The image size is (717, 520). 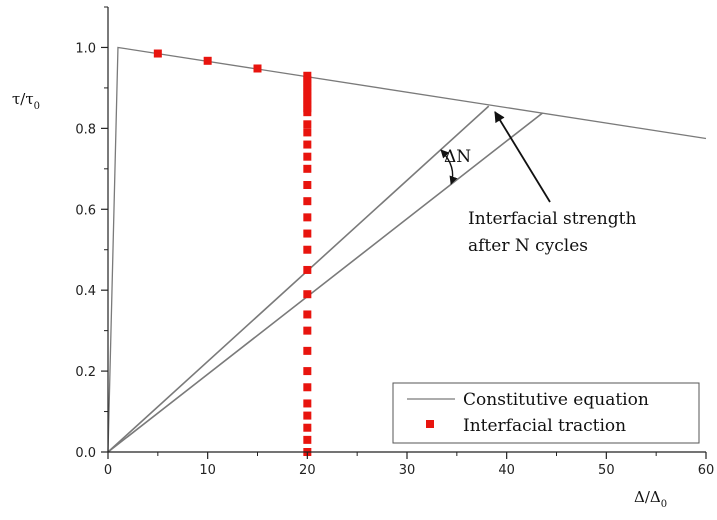 What do you see at coordinates (522, 157) in the screenshot?
I see `strength-pointer-arrow` at bounding box center [522, 157].